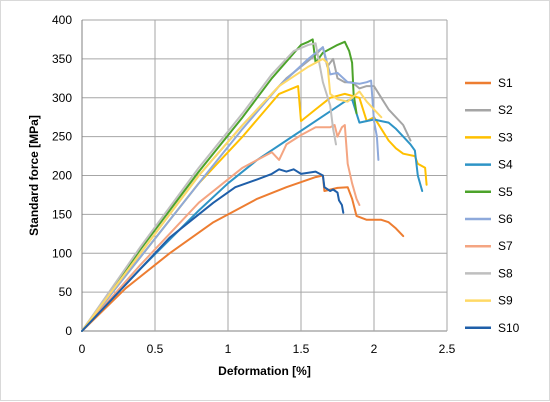  Describe the element at coordinates (264, 371) in the screenshot. I see `x-axis-title: Deformation [%]` at that location.